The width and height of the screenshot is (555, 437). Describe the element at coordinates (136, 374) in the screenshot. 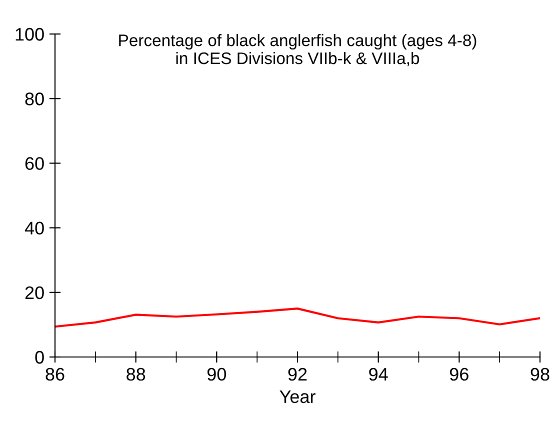

I see `x-tick-label: 88` at that location.